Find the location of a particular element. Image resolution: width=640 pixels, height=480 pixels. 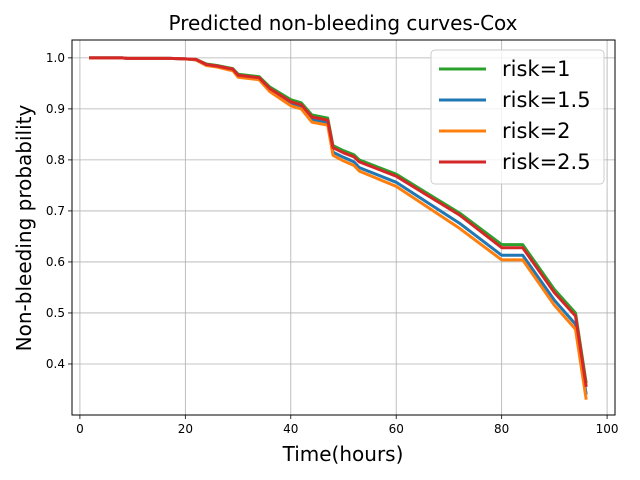

y-tick-label: 0.5 is located at coordinates (55, 313).